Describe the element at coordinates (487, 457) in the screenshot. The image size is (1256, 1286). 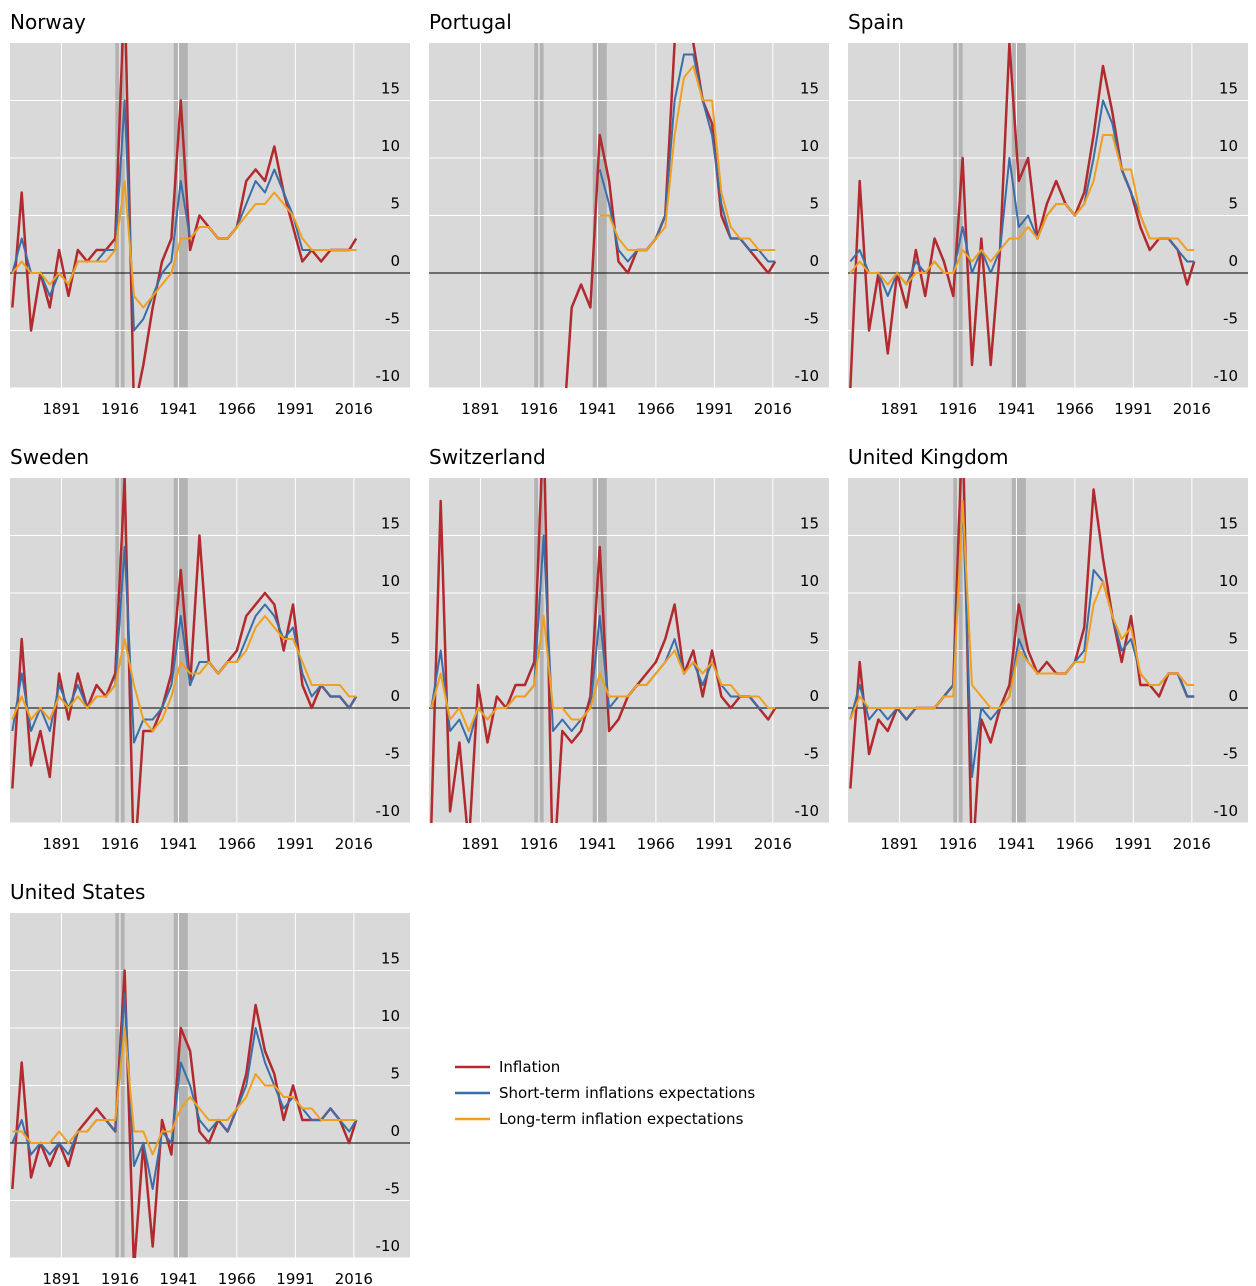
I see `panel-title: Switzerland` at that location.